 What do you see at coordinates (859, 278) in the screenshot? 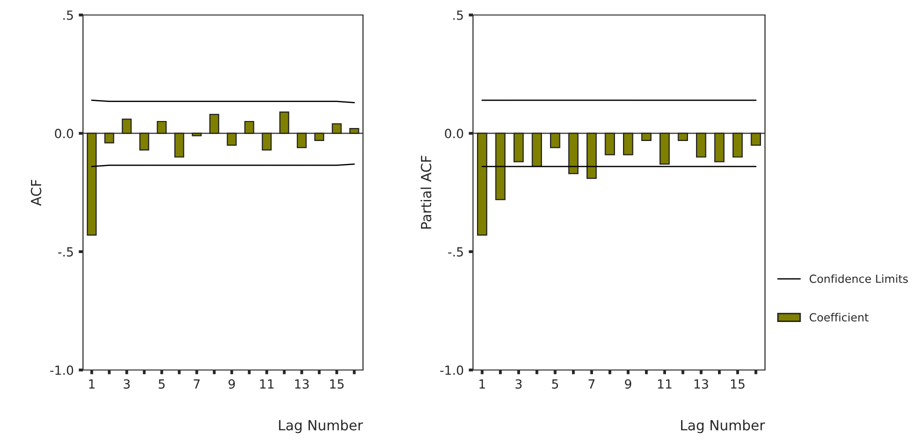
I see `legend-label: Confidence Limits` at bounding box center [859, 278].